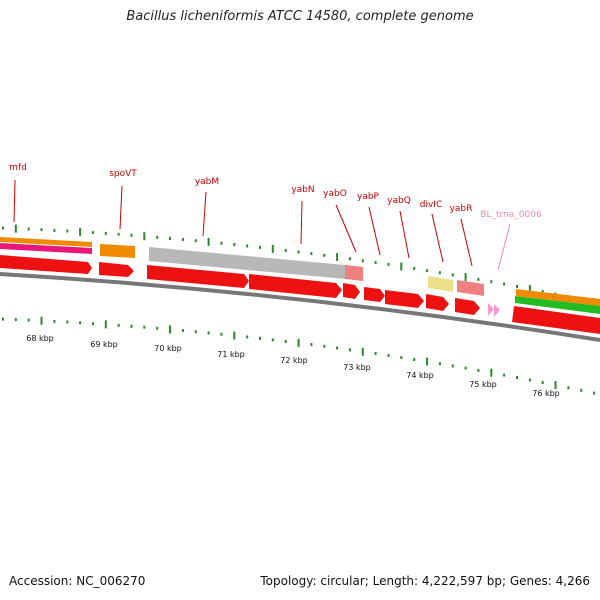 The height and width of the screenshot is (600, 600). What do you see at coordinates (46, 264) in the screenshot?
I see `mfd-arrow` at bounding box center [46, 264].